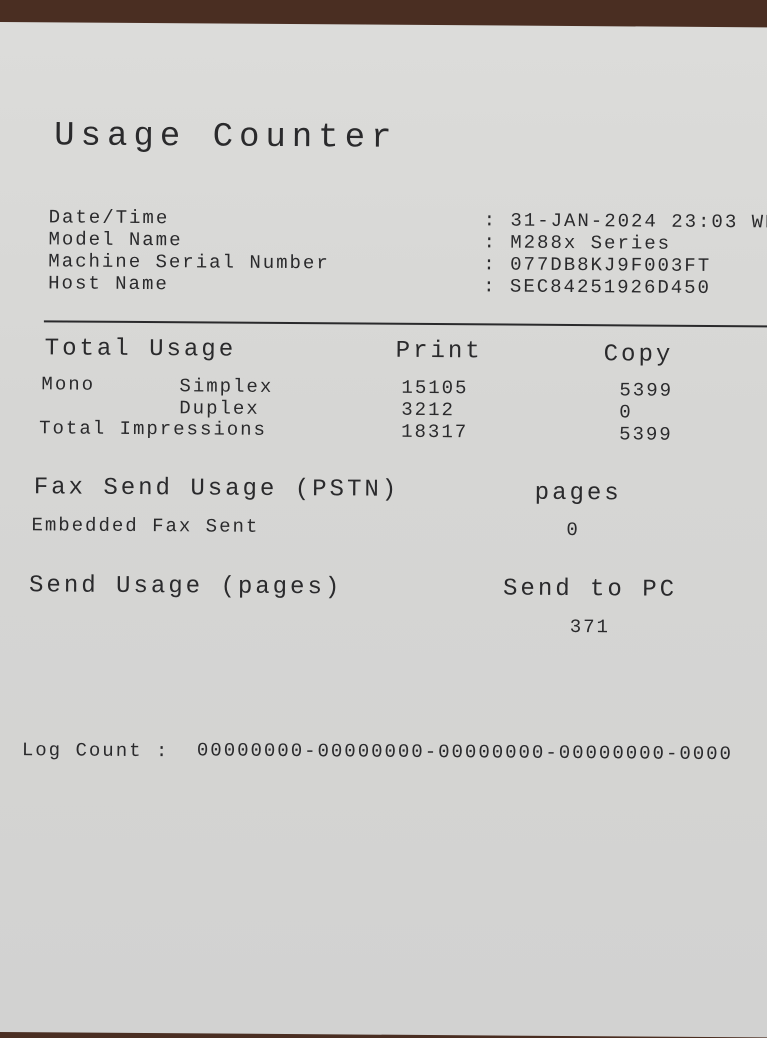 The width and height of the screenshot is (767, 1038). What do you see at coordinates (405, 324) in the screenshot?
I see `divider` at bounding box center [405, 324].